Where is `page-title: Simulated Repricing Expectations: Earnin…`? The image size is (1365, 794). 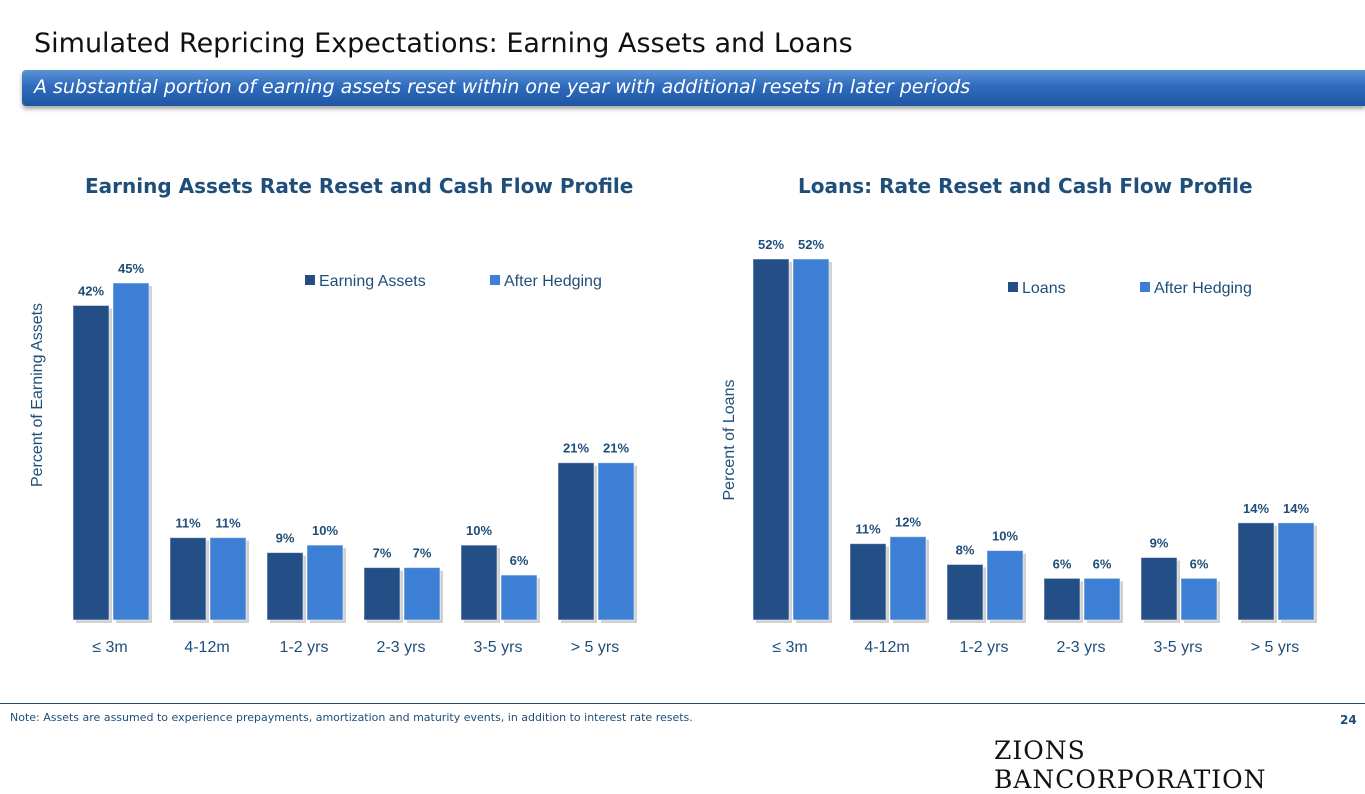
page-title: Simulated Repricing Expectations: Earnin… is located at coordinates (443, 43).